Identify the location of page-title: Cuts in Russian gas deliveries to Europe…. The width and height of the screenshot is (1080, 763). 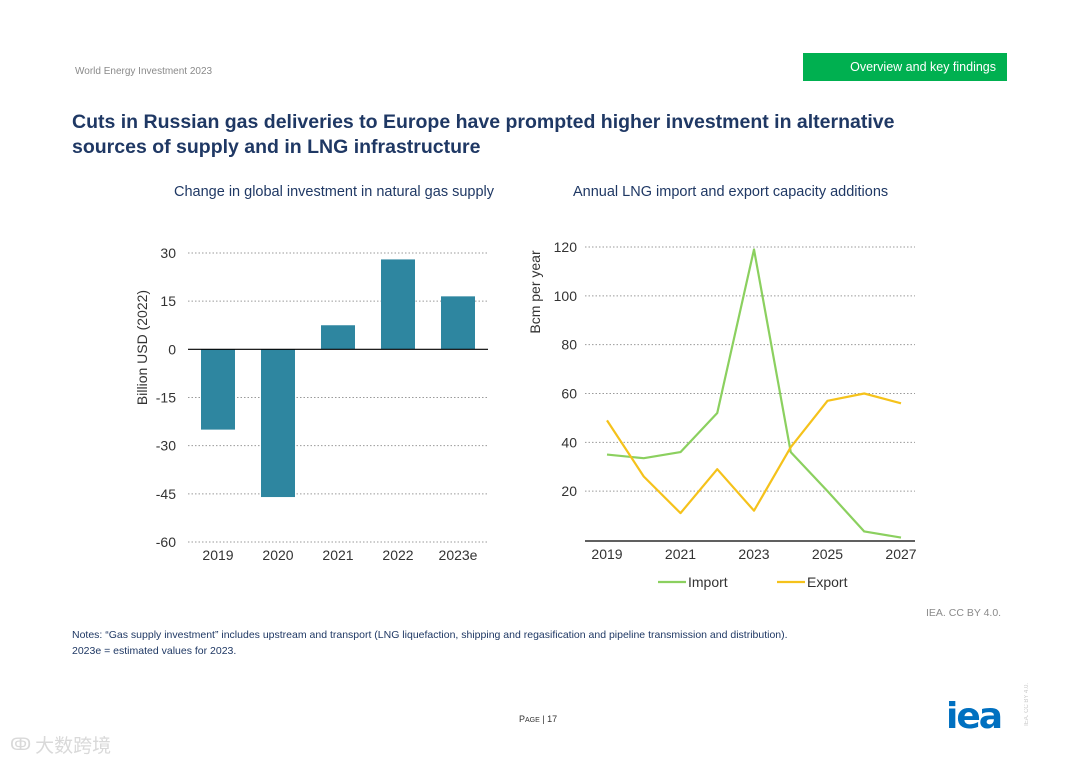
(483, 134).